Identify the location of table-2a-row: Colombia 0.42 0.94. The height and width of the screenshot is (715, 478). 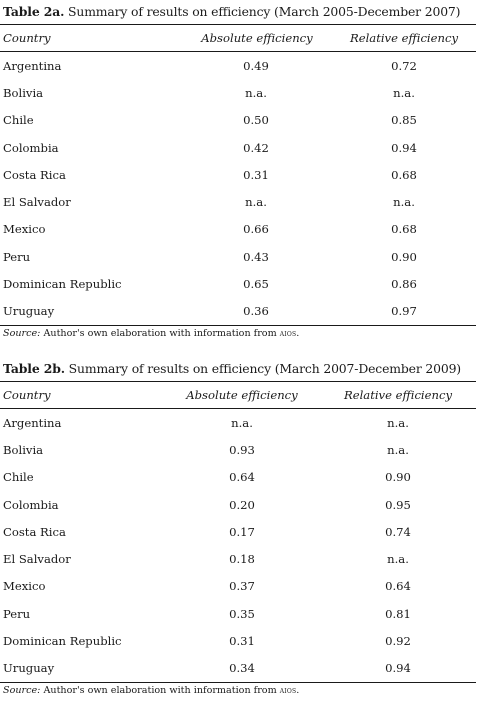
(238, 147).